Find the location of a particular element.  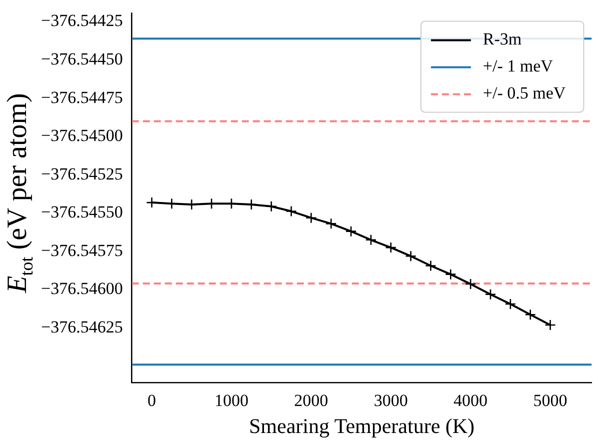

y-tick-label: −376.54525 is located at coordinates (81, 174).